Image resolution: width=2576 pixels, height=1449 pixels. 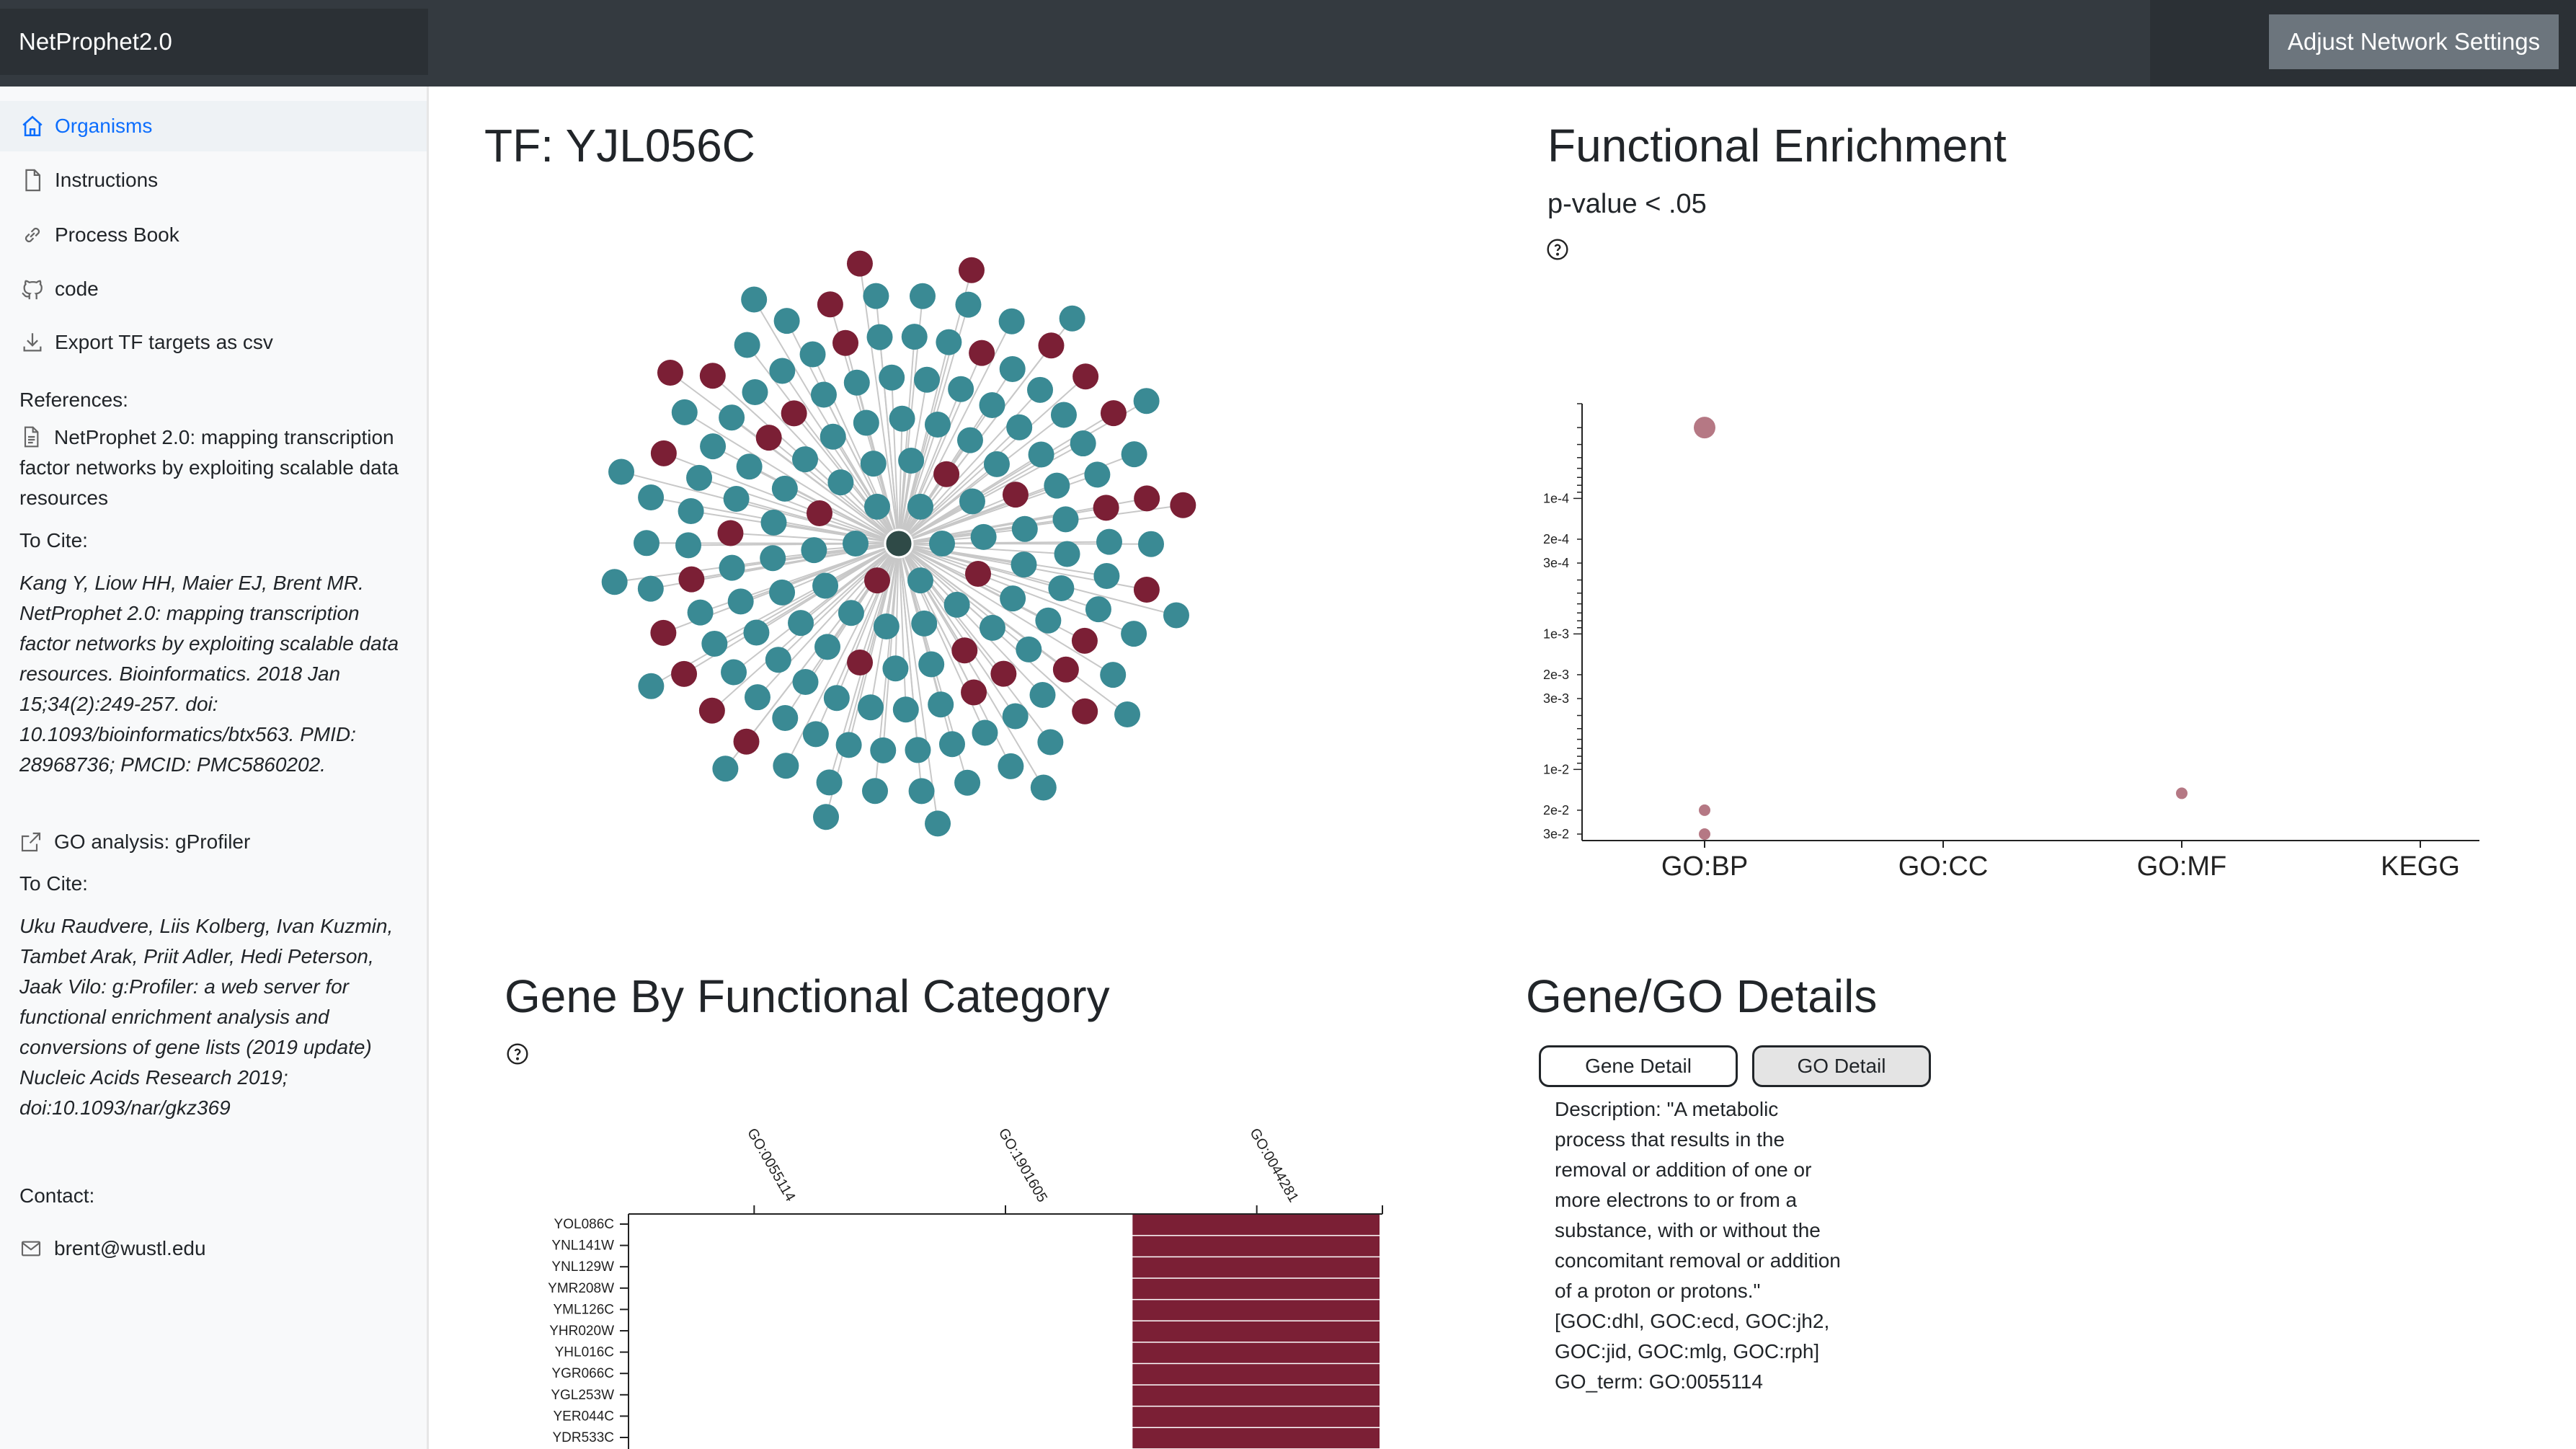 What do you see at coordinates (214, 289) in the screenshot?
I see `sidebar-item-code: code` at bounding box center [214, 289].